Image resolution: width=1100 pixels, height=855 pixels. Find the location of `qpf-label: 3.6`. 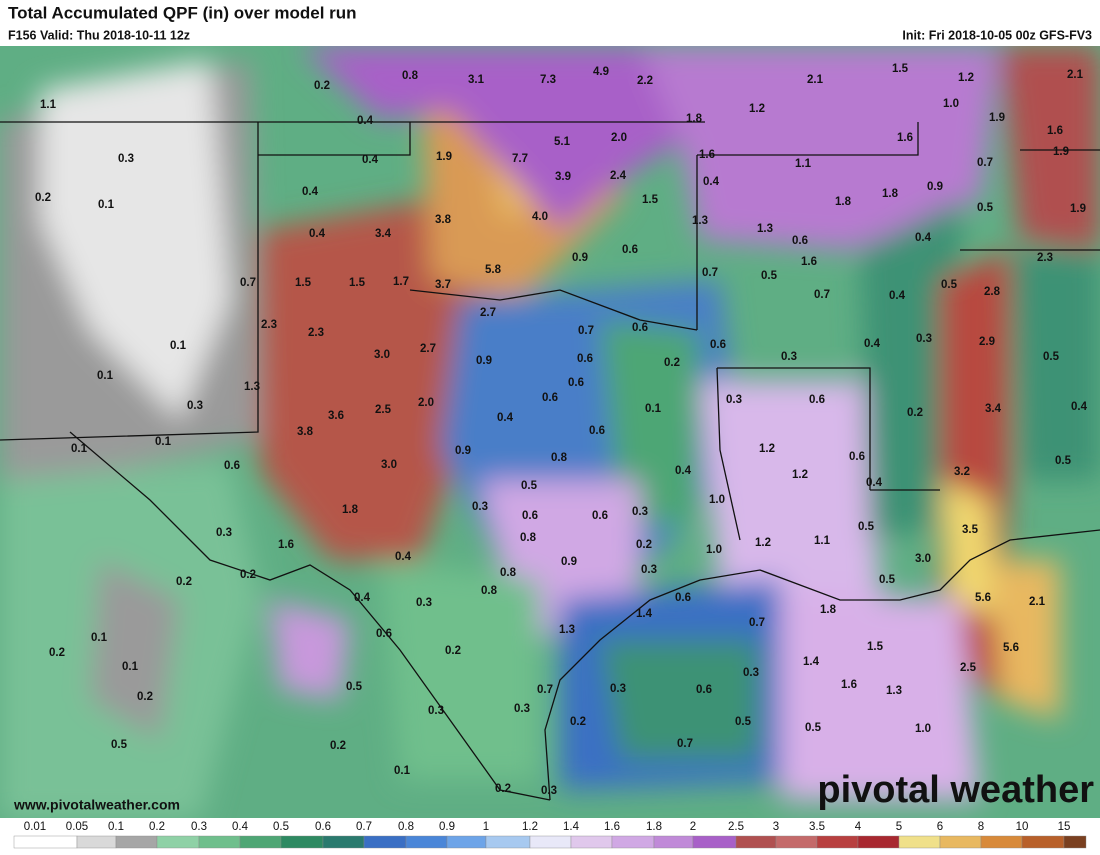

qpf-label: 3.6 is located at coordinates (336, 416).